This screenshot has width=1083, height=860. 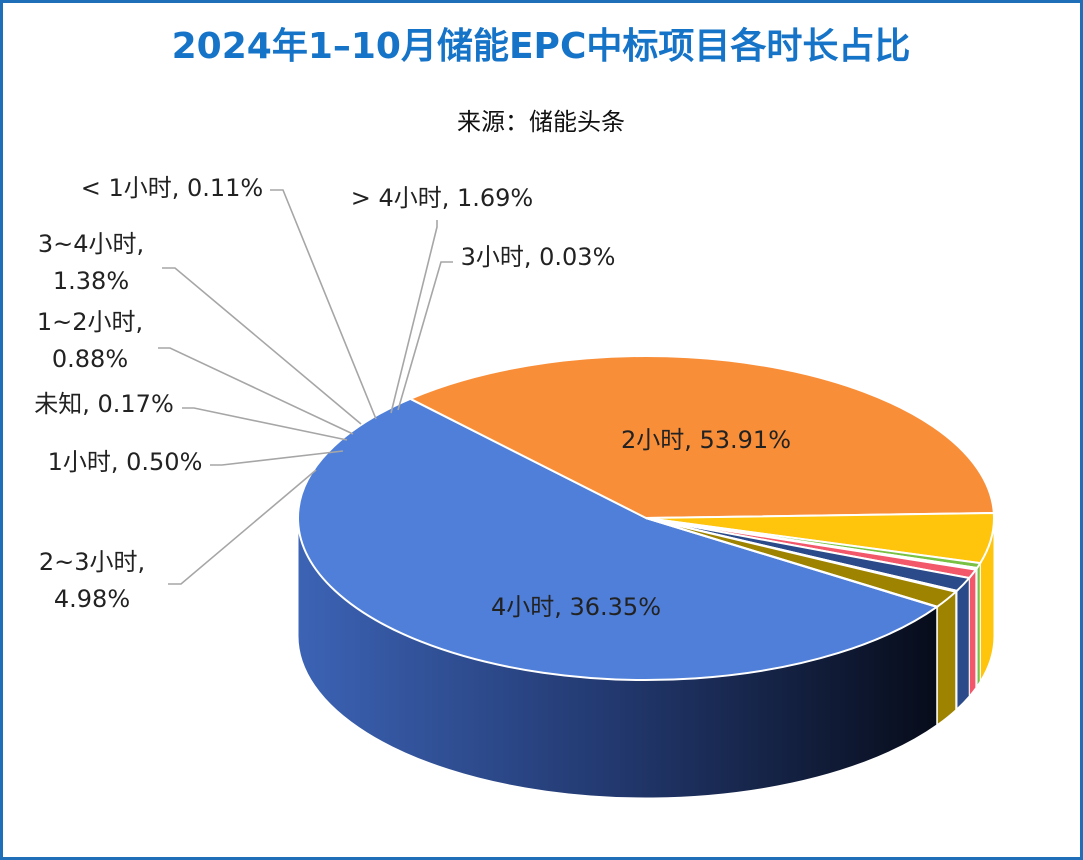 I want to click on chart-title: 2024年1–10月储能EPC中标项目各时长占比, so click(x=541, y=46).